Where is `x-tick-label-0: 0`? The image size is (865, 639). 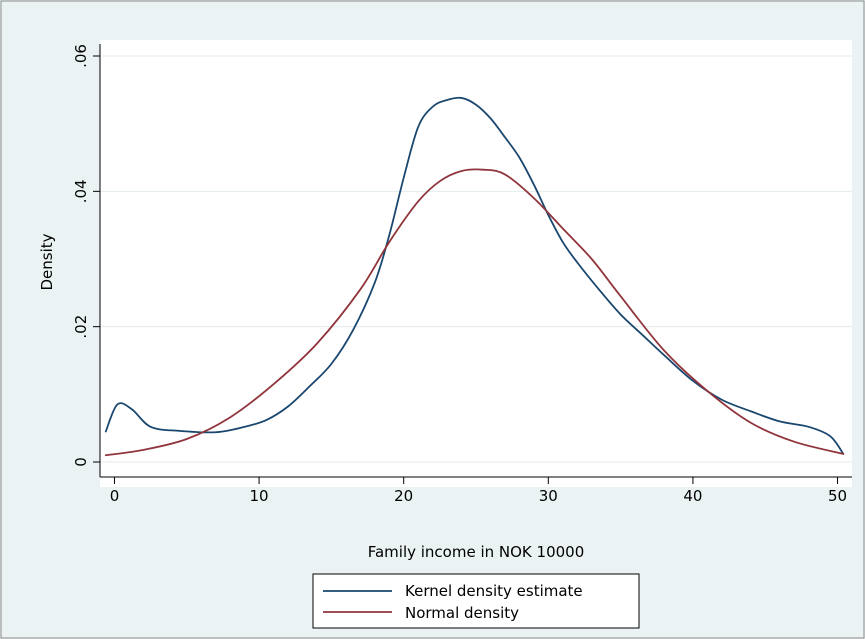
x-tick-label-0: 0 is located at coordinates (115, 496).